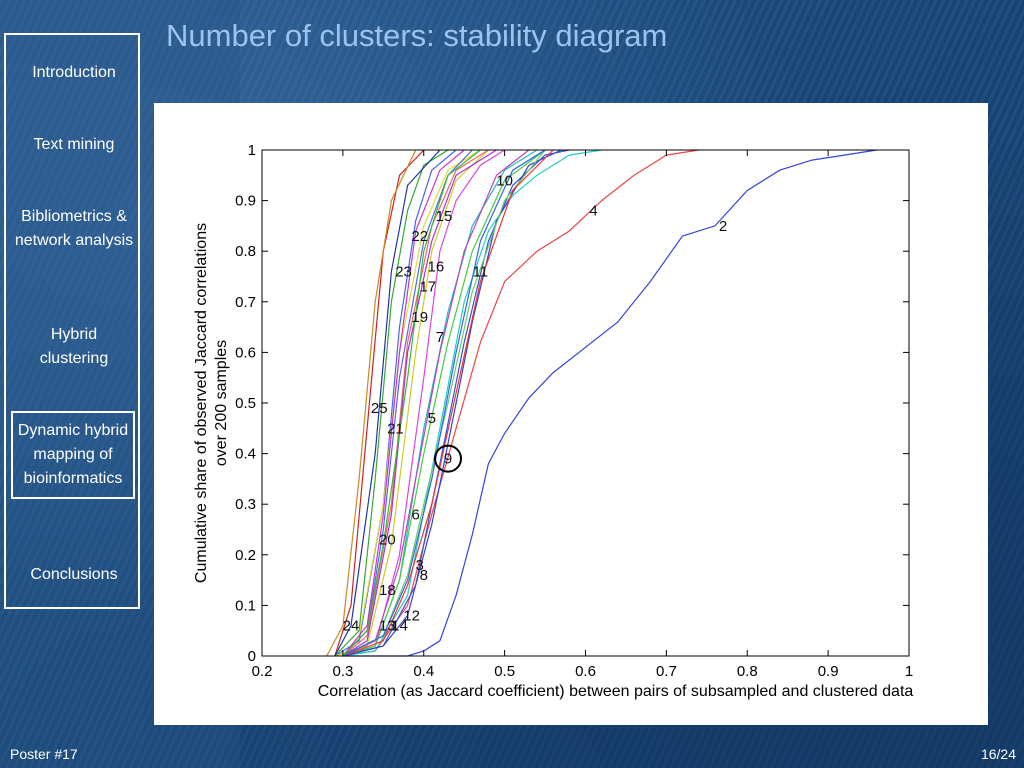  I want to click on series-label-13: 13, so click(387, 626).